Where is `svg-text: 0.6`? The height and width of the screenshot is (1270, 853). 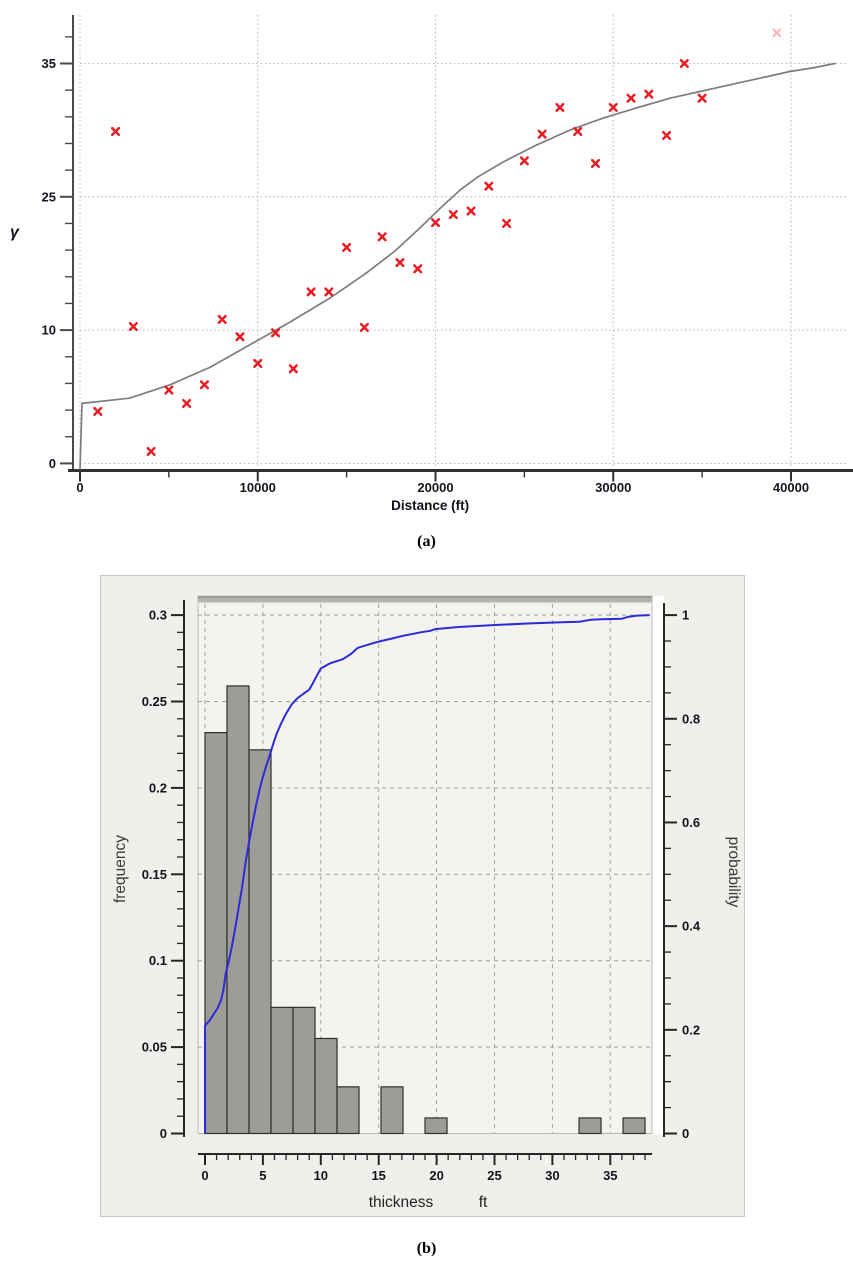
svg-text: 0.6 is located at coordinates (691, 822).